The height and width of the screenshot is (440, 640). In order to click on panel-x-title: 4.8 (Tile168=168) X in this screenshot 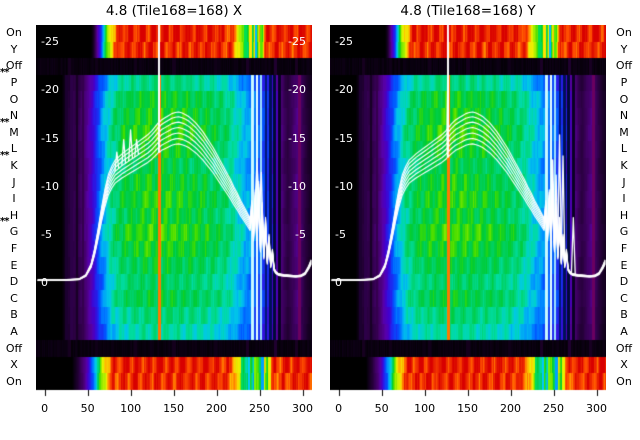, I will do `click(174, 11)`.